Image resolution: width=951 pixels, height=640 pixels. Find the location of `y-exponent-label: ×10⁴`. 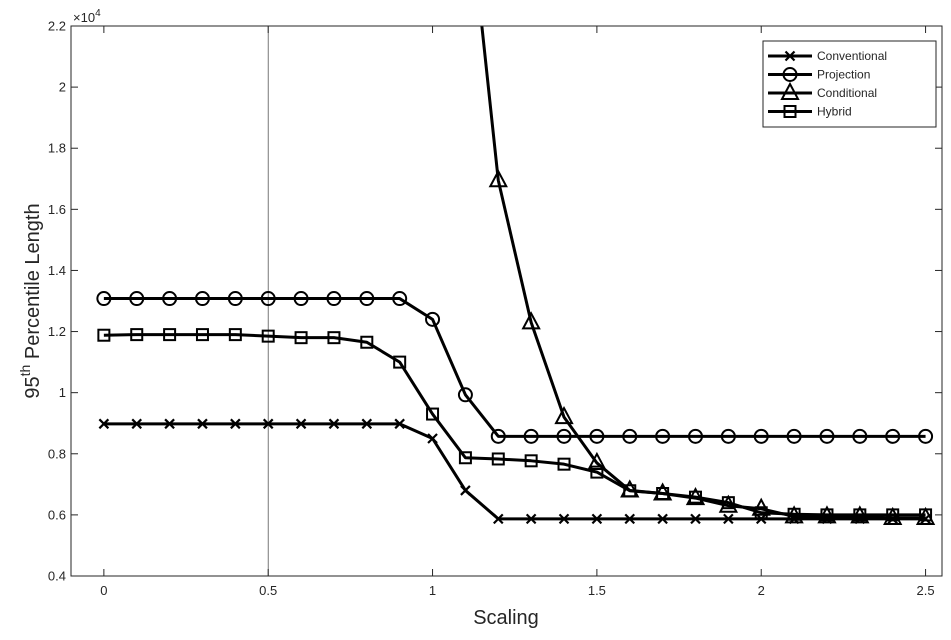

y-exponent-label: ×10⁴ is located at coordinates (87, 16).